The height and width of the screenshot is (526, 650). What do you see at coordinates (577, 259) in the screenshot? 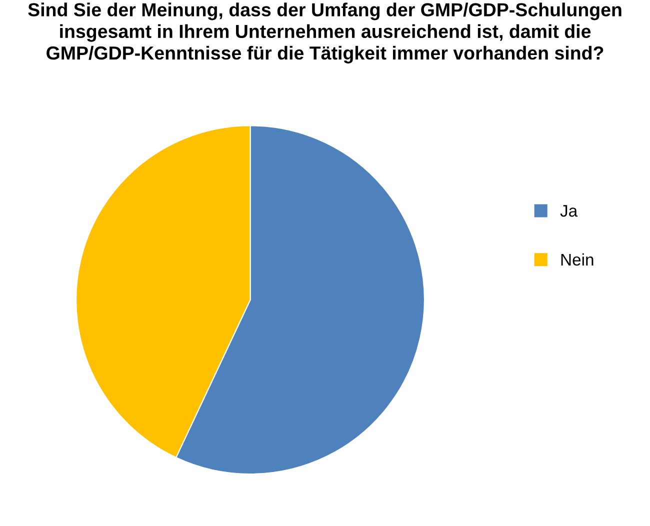
I see `legend-label: Nein` at bounding box center [577, 259].